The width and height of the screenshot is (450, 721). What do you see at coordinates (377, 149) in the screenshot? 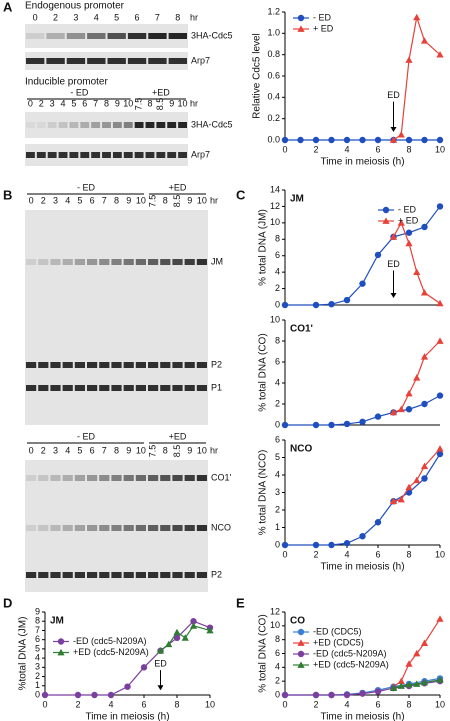
I see `x-tick-label: 6` at bounding box center [377, 149].